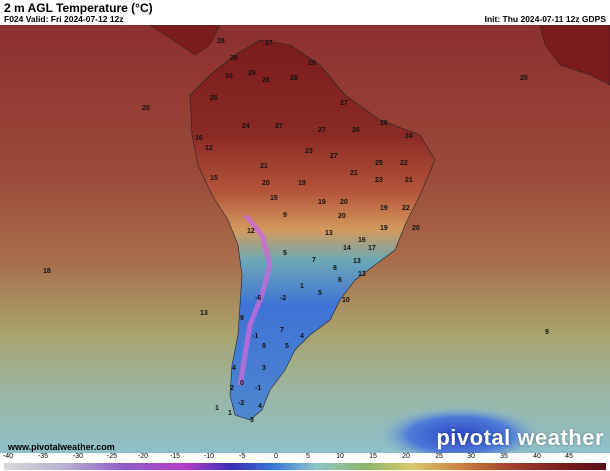  I want to click on colorbar-tick: -35, so click(43, 456).